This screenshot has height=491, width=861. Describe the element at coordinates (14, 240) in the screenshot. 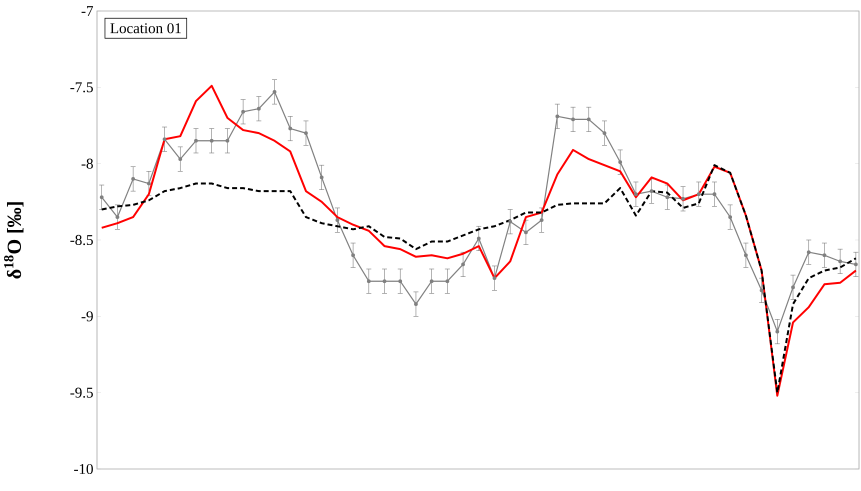

I see `y-axis-title: δ$^{18}$O [‰]` at that location.